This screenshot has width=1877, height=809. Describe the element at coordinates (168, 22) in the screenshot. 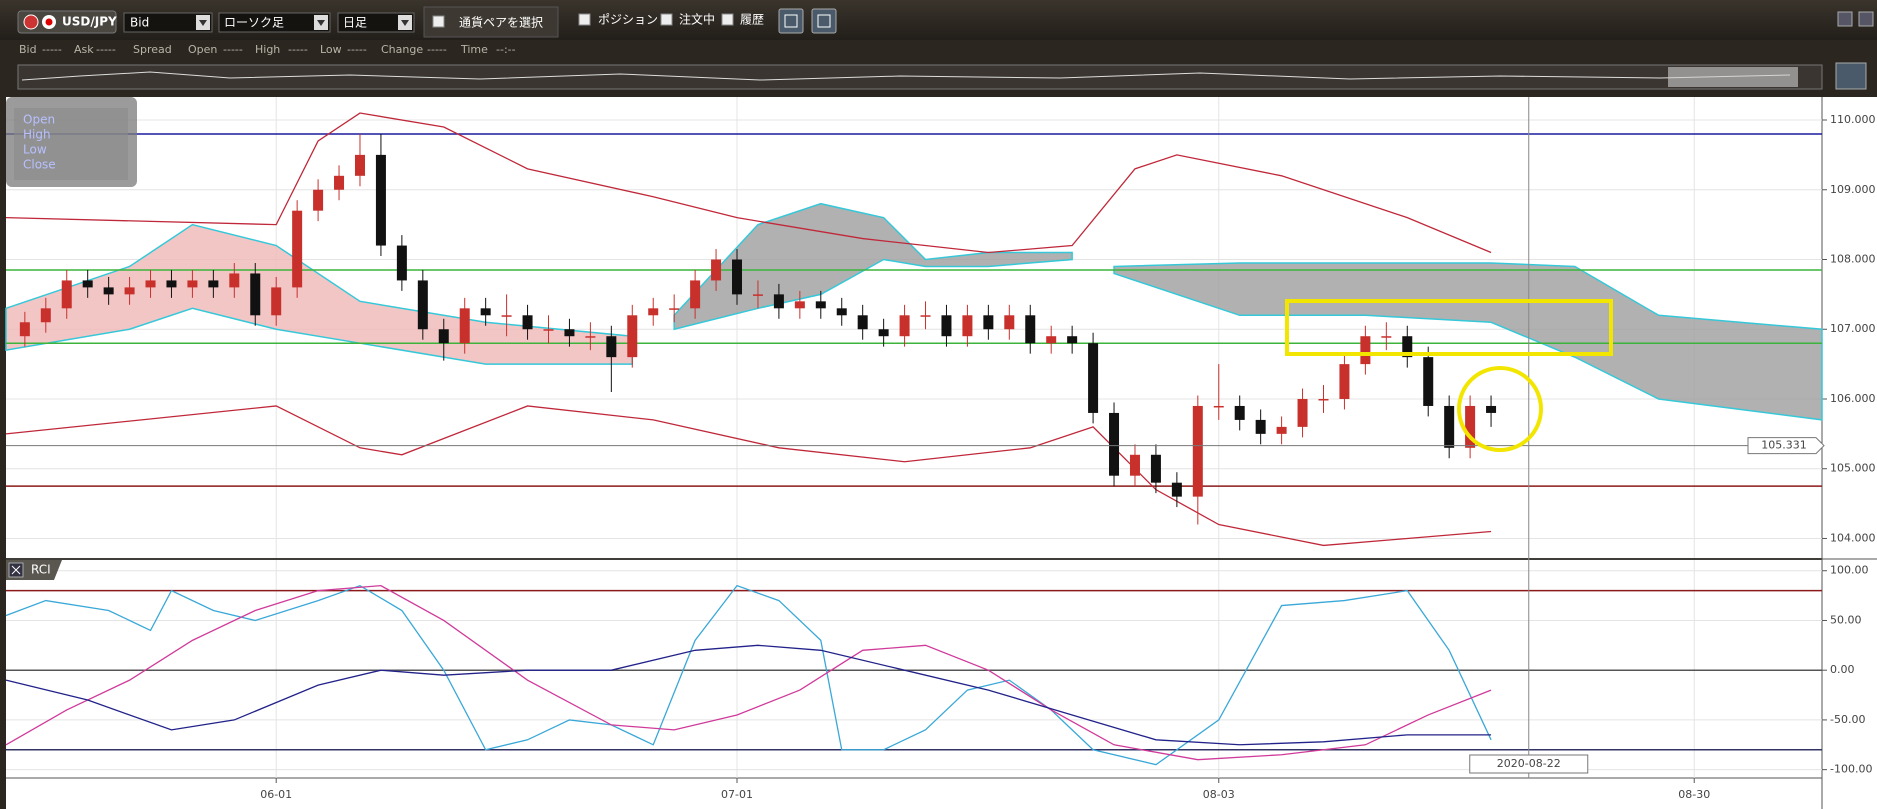

I see `select-price-side` at that location.